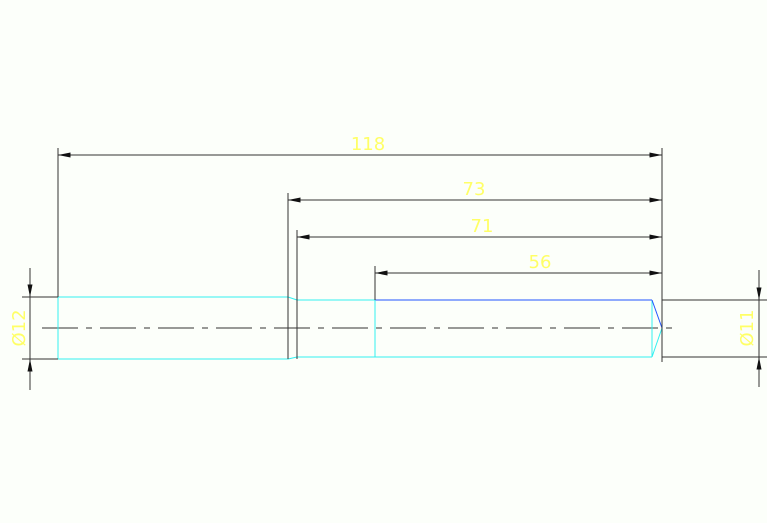 The height and width of the screenshot is (523, 767). What do you see at coordinates (19, 327) in the screenshot?
I see `dim-text-d12: Ø12` at bounding box center [19, 327].